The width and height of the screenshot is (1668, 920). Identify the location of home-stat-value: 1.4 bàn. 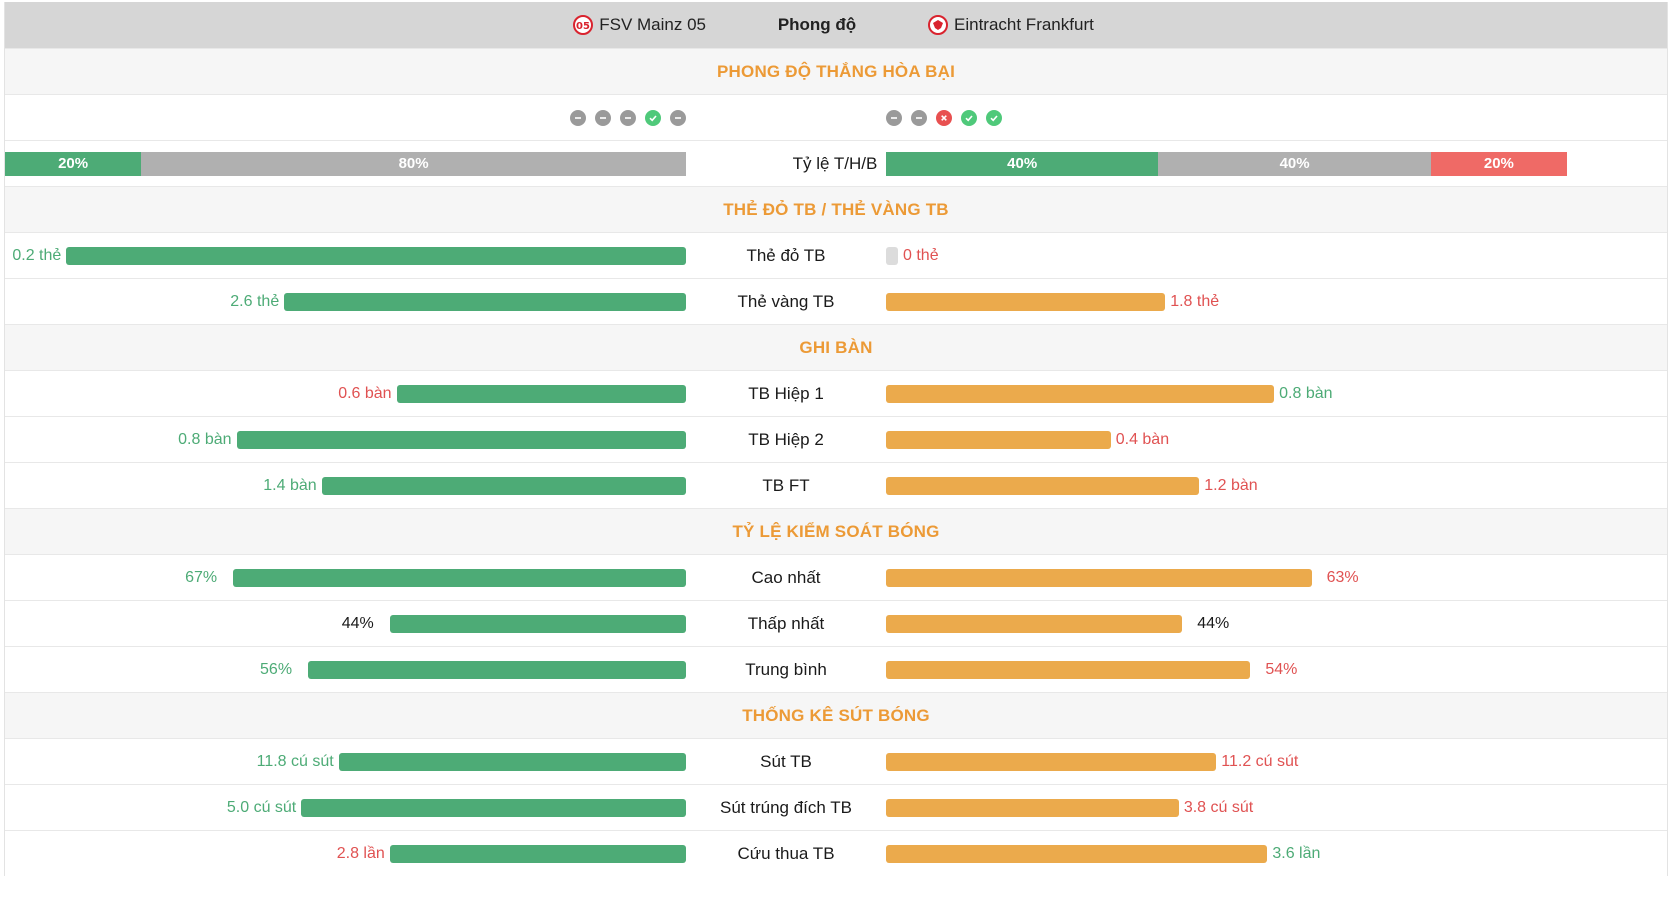
(290, 485).